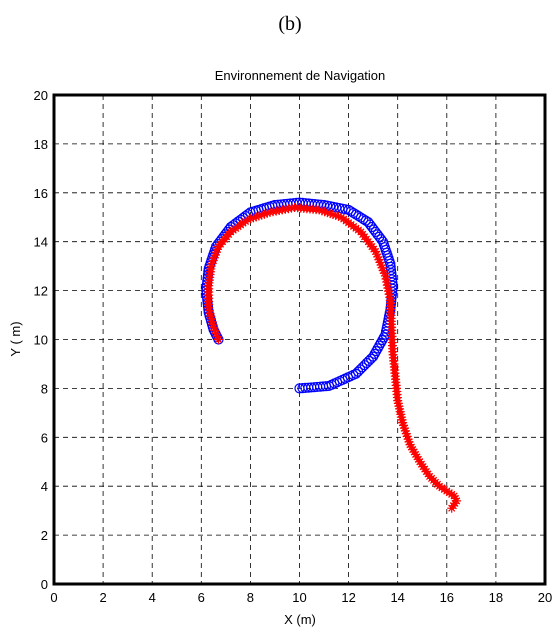  I want to click on x-tick-label: 2, so click(102, 597).